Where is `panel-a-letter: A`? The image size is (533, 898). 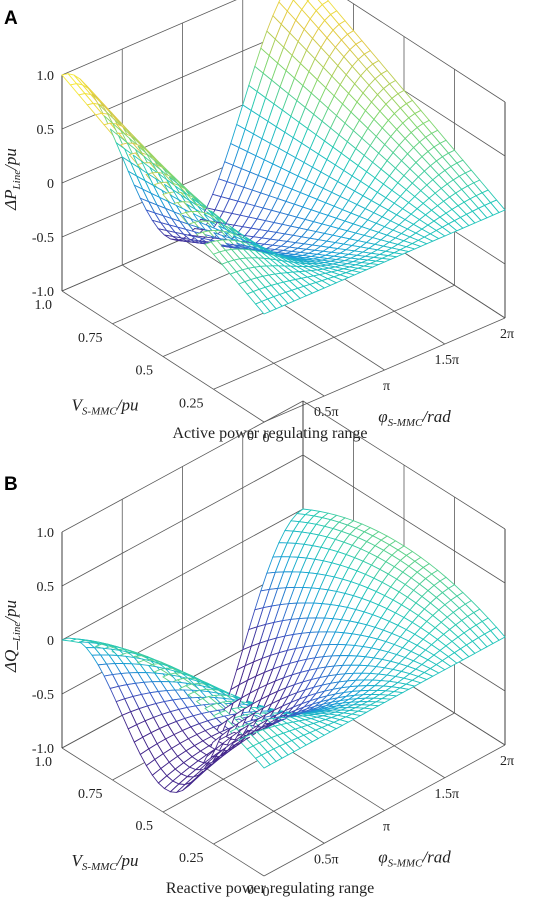
panel-a-letter: A is located at coordinates (11, 18).